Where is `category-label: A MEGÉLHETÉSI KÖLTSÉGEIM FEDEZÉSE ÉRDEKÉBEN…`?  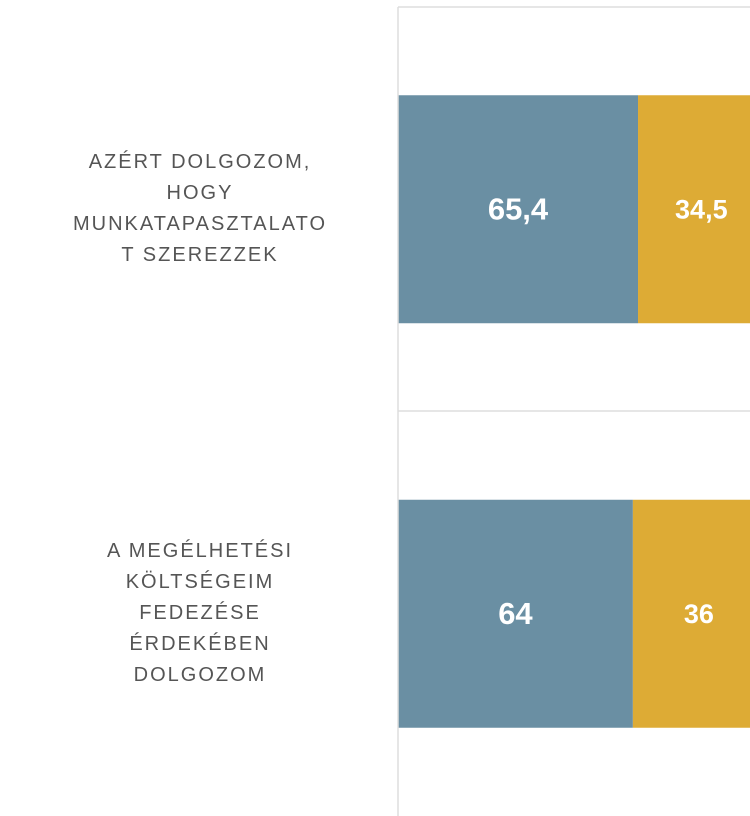 category-label: A MEGÉLHETÉSI KÖLTSÉGEIM FEDEZÉSE ÉRDEKÉBEN… is located at coordinates (200, 612).